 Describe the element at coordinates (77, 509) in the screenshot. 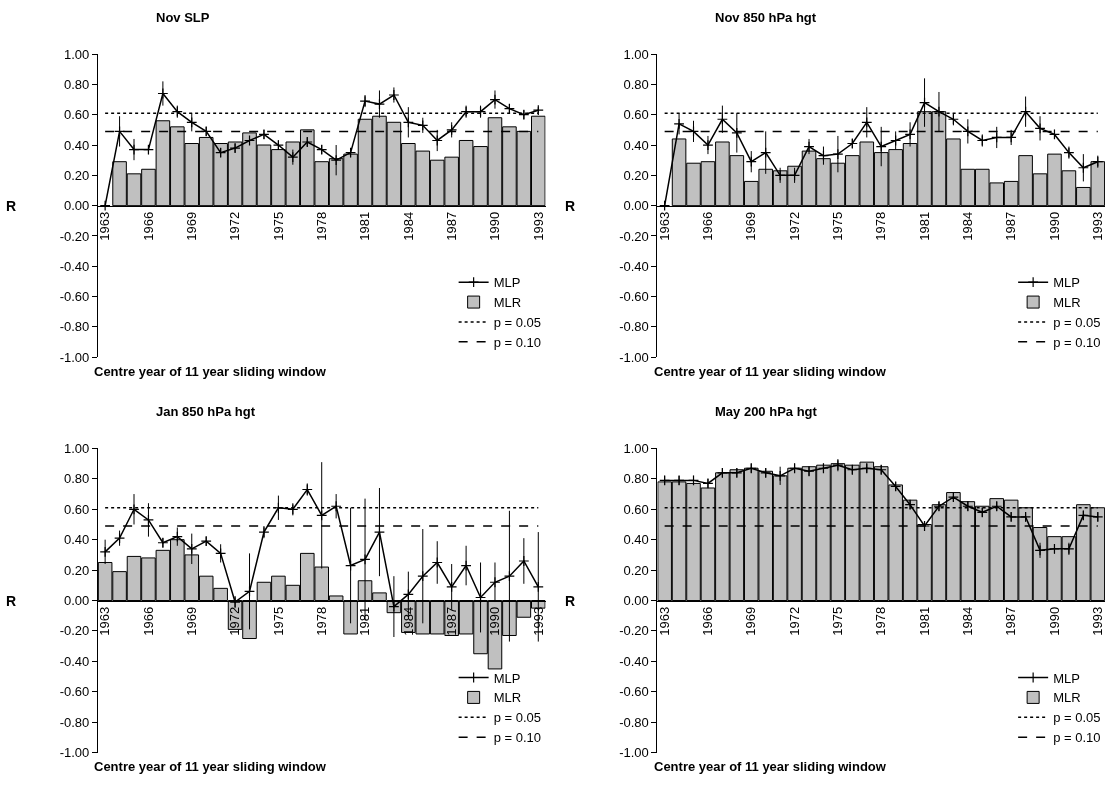

I see `y-tick-label: 0.60` at that location.